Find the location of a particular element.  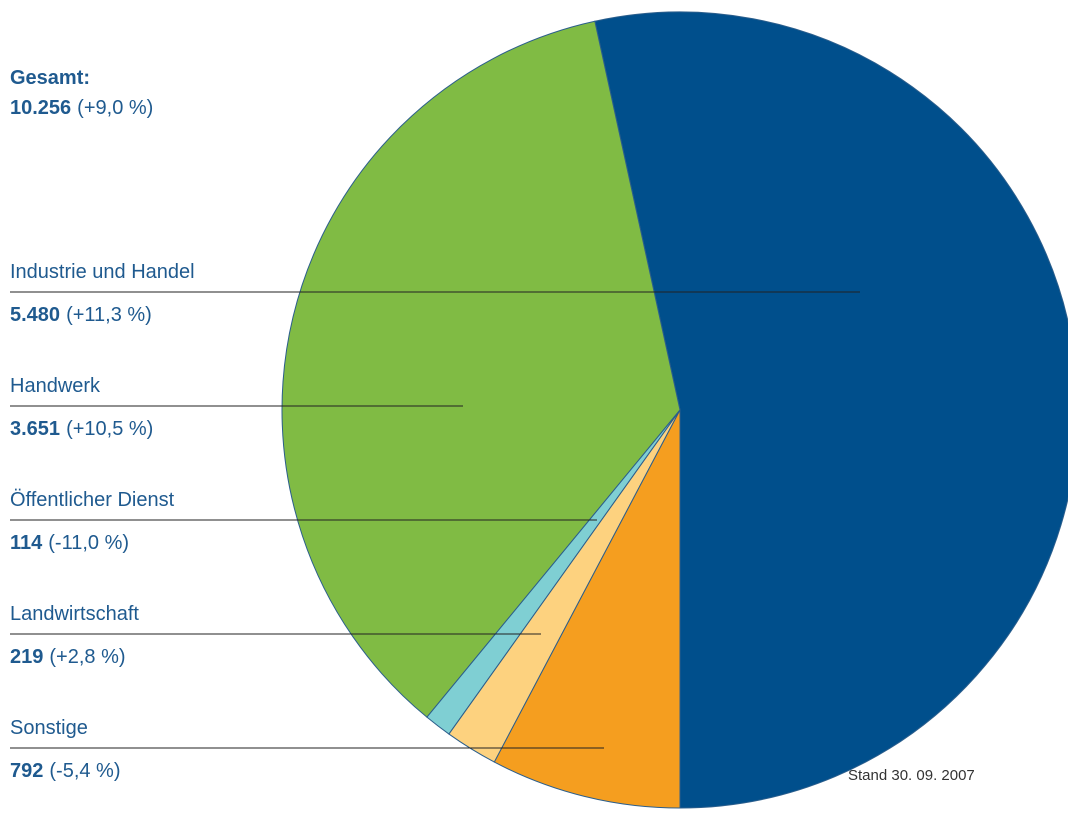

value-label: 219 (+2,8 %) is located at coordinates (68, 657).